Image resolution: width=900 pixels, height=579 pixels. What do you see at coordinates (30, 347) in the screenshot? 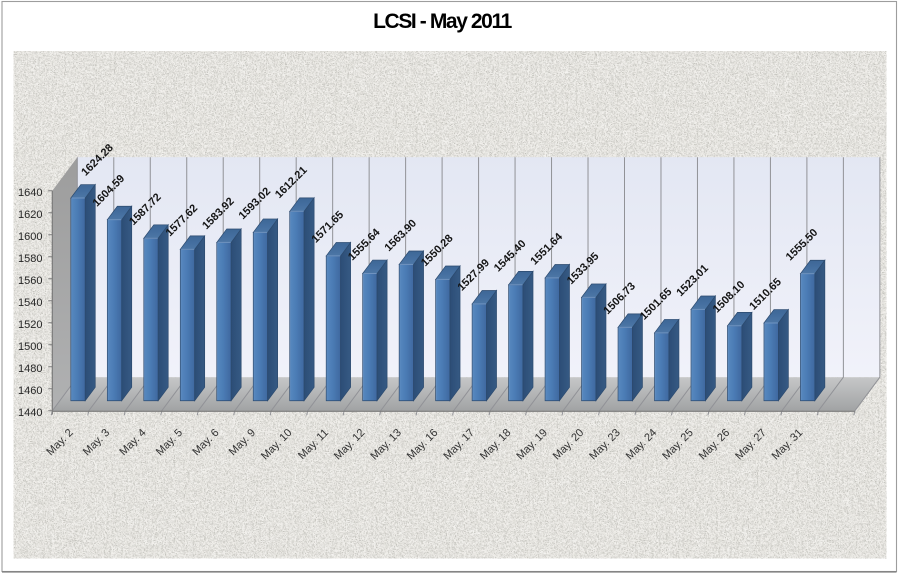
I see `svg-text: 1500` at bounding box center [30, 347].